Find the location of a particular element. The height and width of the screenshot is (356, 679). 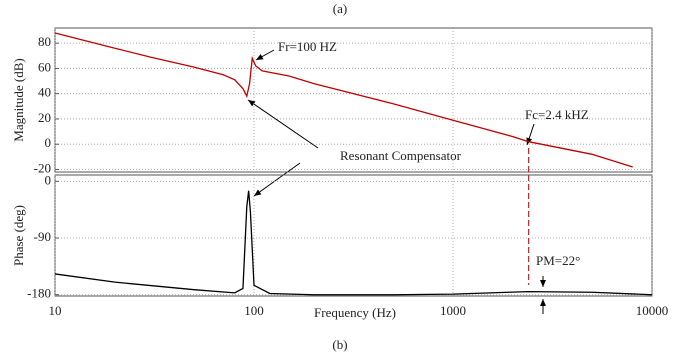

chart-title: (a) is located at coordinates (340, 8).